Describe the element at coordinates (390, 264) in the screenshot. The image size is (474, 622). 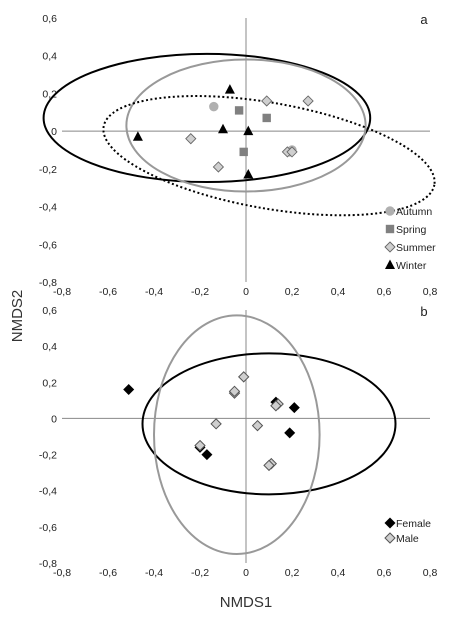
I see `legend-marker-winter` at that location.